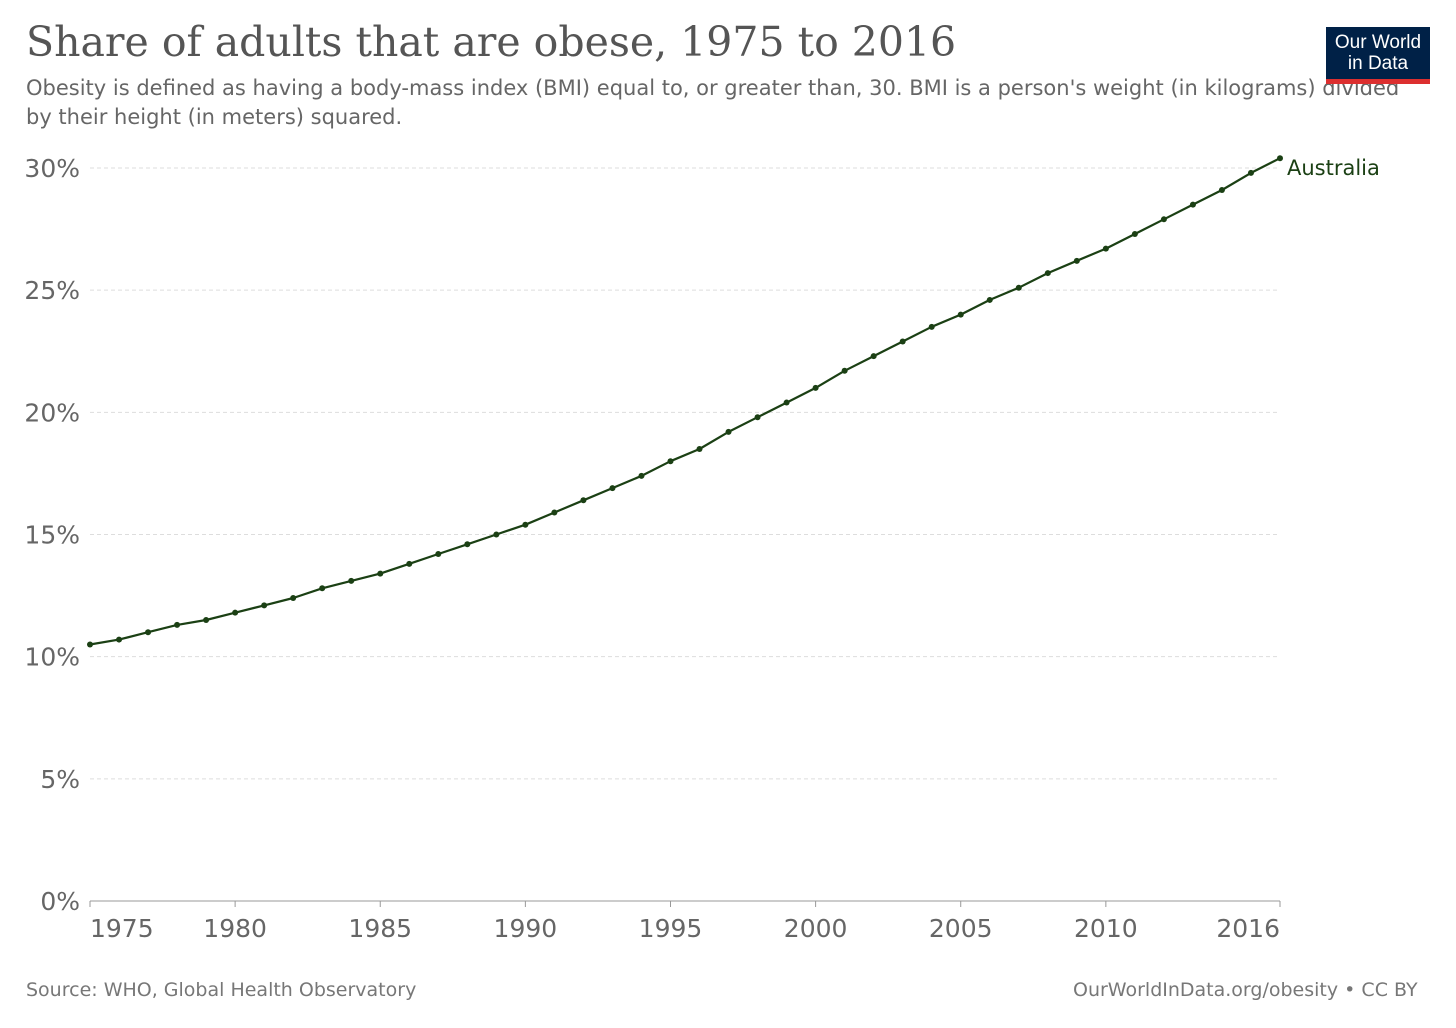 This screenshot has width=1456, height=1028. What do you see at coordinates (52, 535) in the screenshot?
I see `y-tick-label: 15%` at bounding box center [52, 535].